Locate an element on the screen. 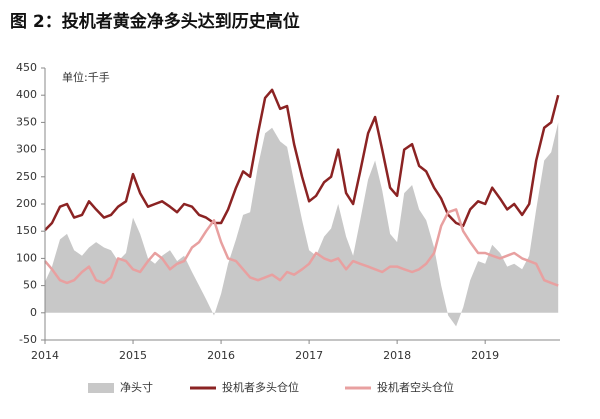  x-tick-label: 2016 is located at coordinates (221, 355).